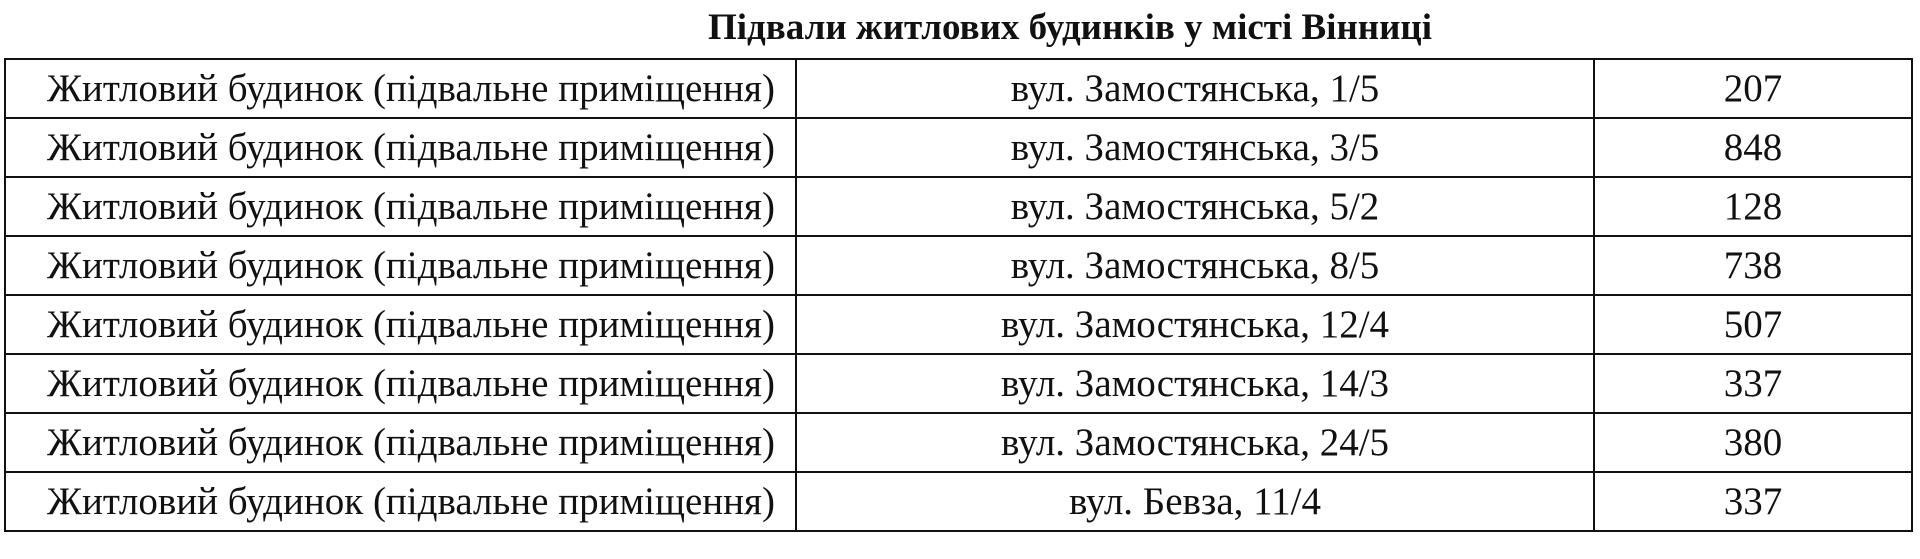  What do you see at coordinates (1753, 324) in the screenshot?
I see `capacity-cell: 507` at bounding box center [1753, 324].